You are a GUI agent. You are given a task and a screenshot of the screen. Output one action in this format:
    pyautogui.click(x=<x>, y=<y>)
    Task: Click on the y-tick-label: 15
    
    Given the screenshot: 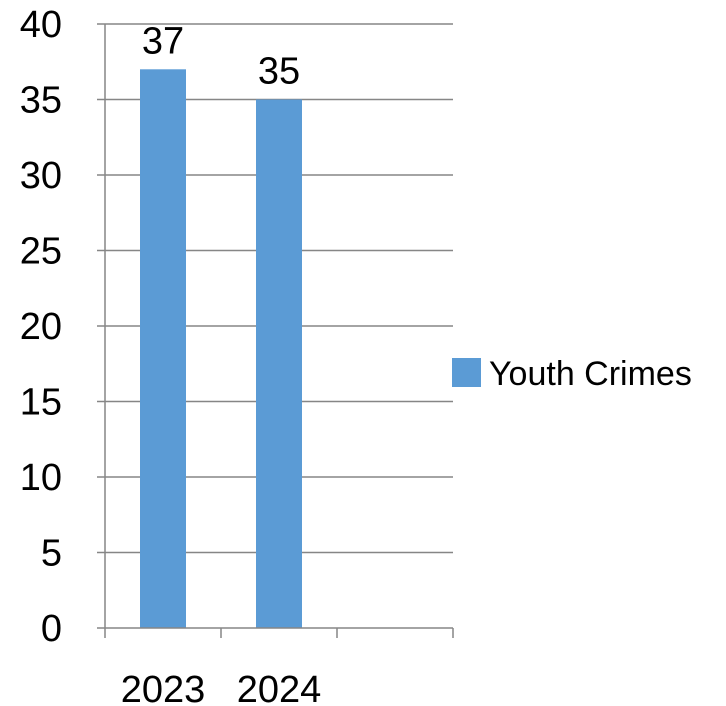 What is the action you would take?
    pyautogui.click(x=41, y=403)
    